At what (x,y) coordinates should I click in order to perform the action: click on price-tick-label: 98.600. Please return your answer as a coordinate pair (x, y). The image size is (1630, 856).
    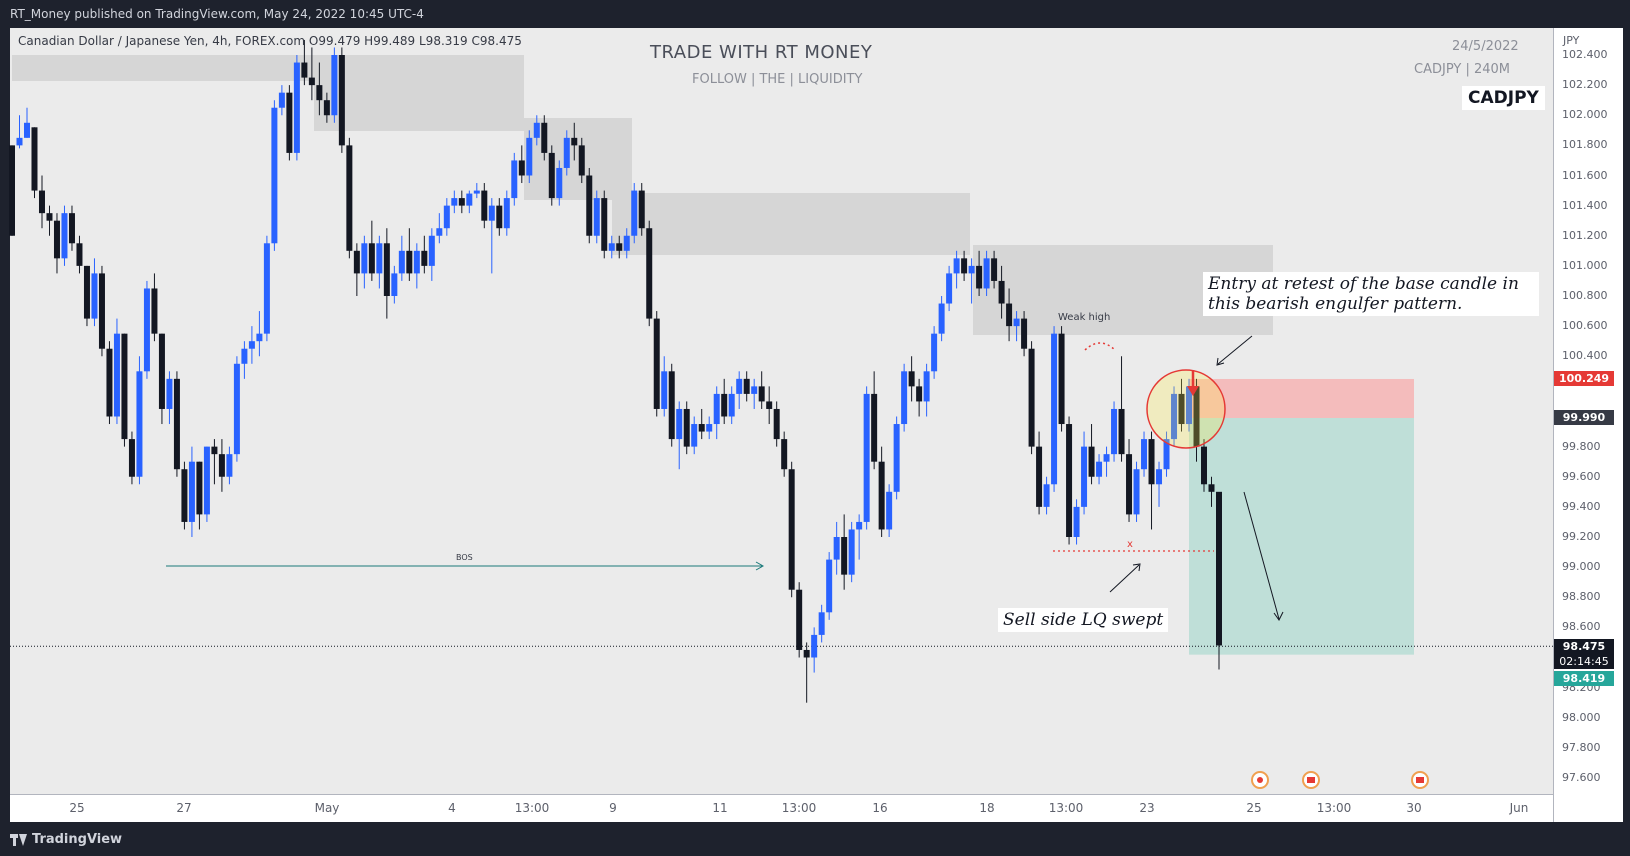
    Looking at the image, I should click on (1581, 627).